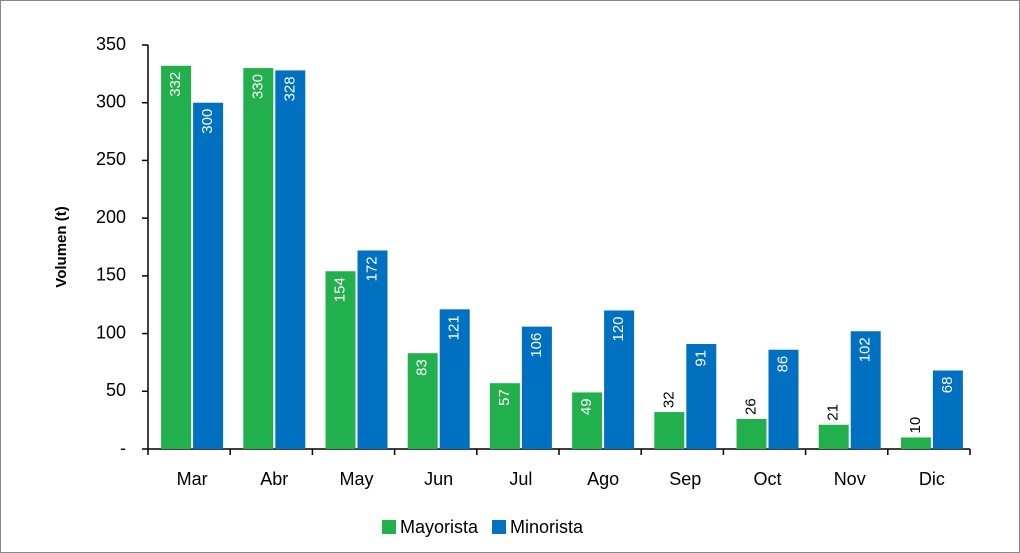  What do you see at coordinates (289, 88) in the screenshot?
I see `data-label: 328` at bounding box center [289, 88].